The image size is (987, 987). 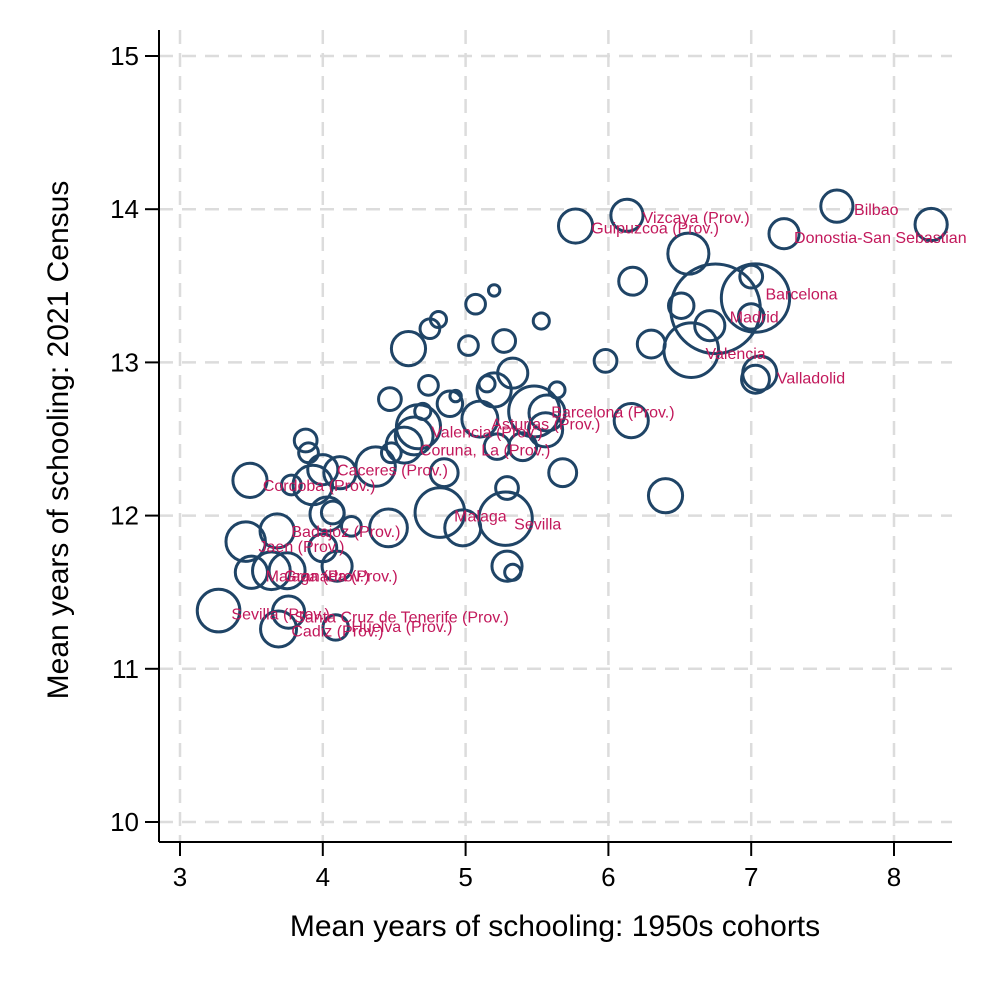 What do you see at coordinates (811, 379) in the screenshot?
I see `point-label: Valladolid` at bounding box center [811, 379].